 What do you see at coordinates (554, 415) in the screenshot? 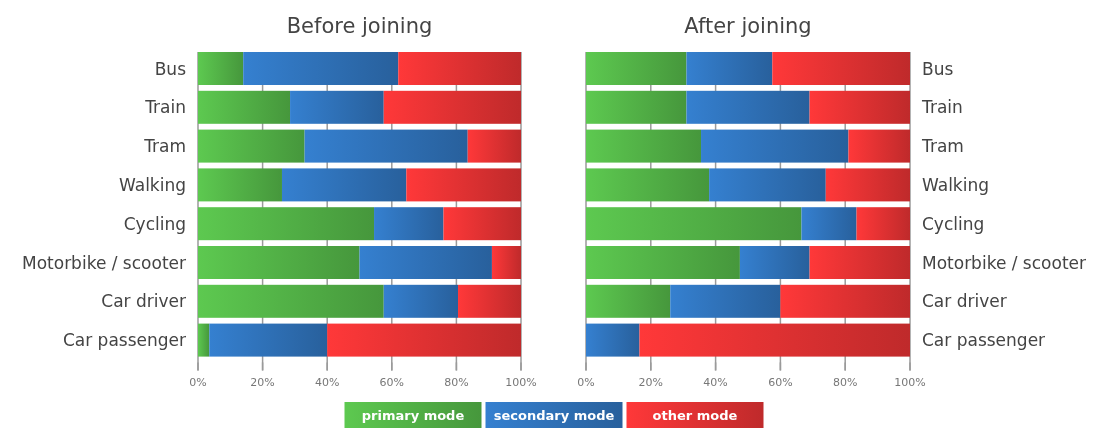
I see `text: secondary mode` at bounding box center [554, 415].